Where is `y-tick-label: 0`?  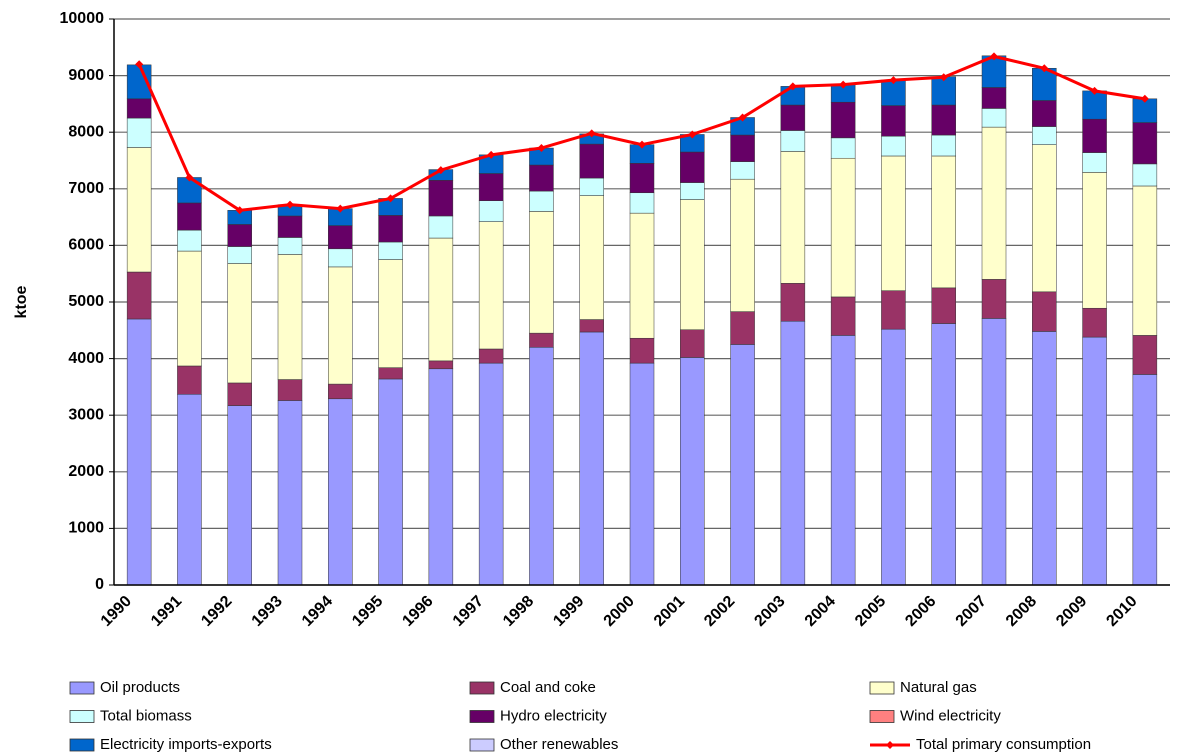 y-tick-label: 0 is located at coordinates (99, 584).